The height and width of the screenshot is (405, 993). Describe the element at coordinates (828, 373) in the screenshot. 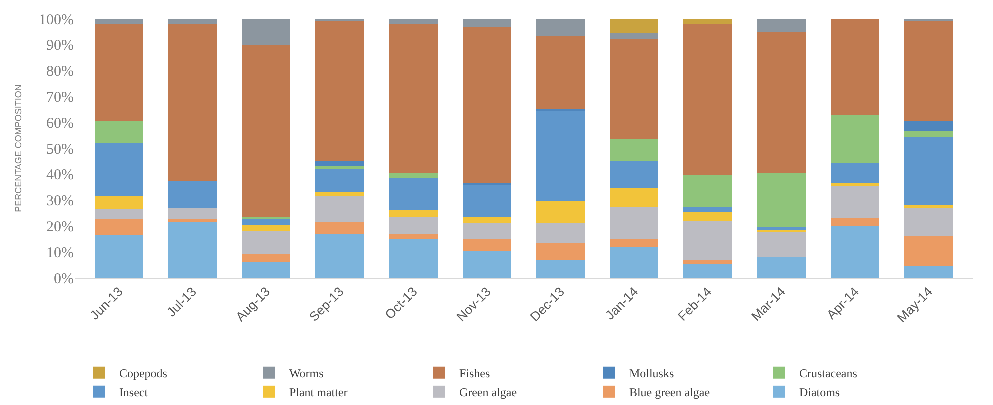

I see `legend-label: Crustaceans` at that location.